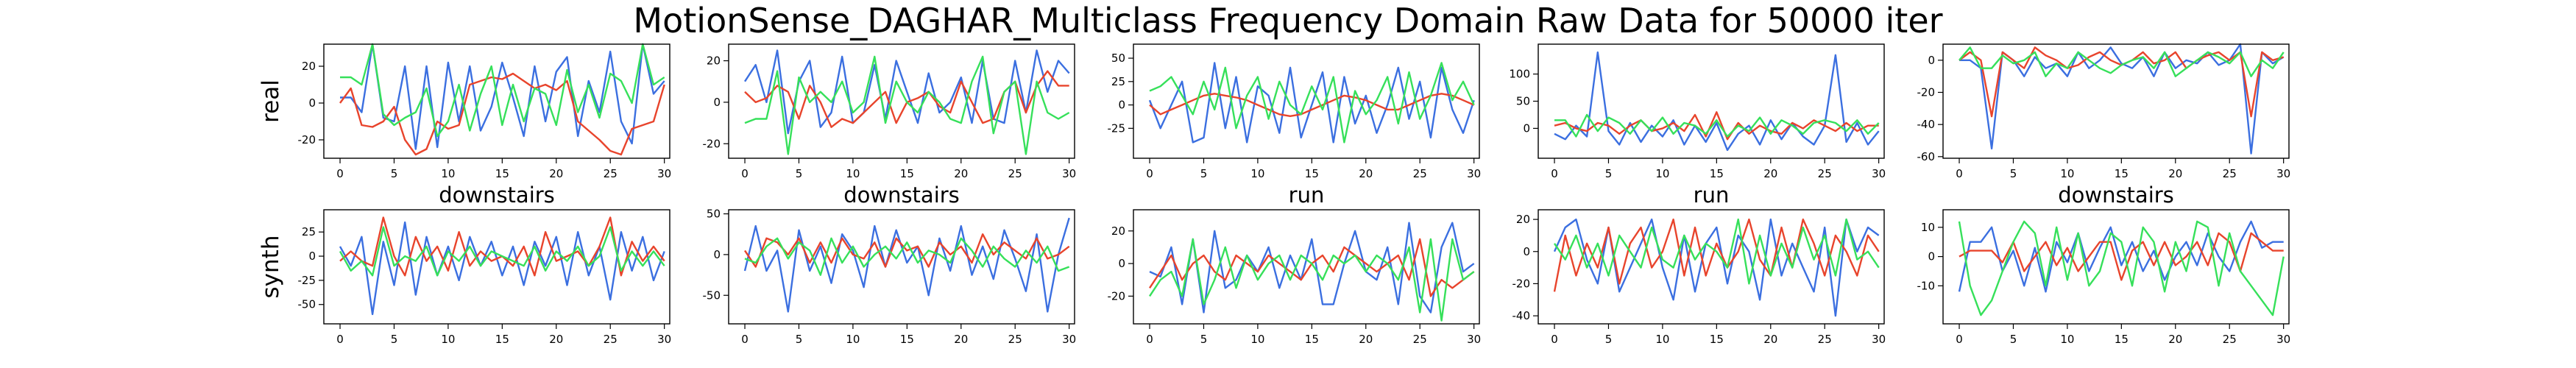 The image size is (2576, 368). What do you see at coordinates (271, 101) in the screenshot?
I see `y-axis-label: real` at bounding box center [271, 101].